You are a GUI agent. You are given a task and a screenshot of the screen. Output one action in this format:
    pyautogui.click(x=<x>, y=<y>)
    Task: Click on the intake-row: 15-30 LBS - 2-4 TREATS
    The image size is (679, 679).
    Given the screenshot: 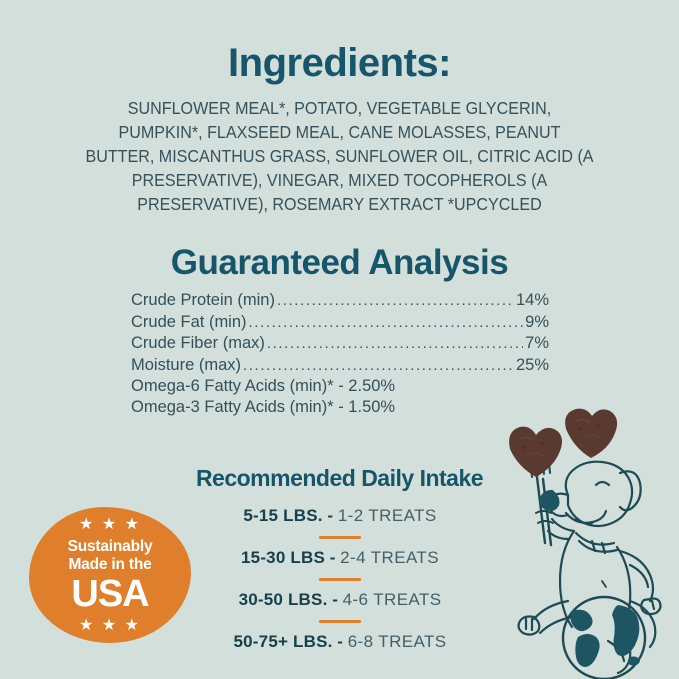 What is the action you would take?
    pyautogui.click(x=340, y=558)
    